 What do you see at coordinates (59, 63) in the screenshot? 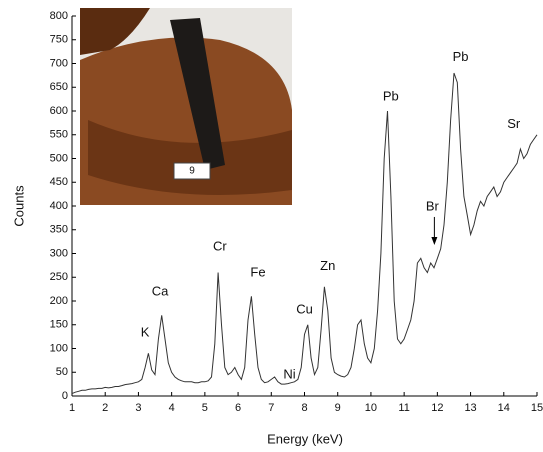
I see `y-tick-label: 700` at bounding box center [59, 63].